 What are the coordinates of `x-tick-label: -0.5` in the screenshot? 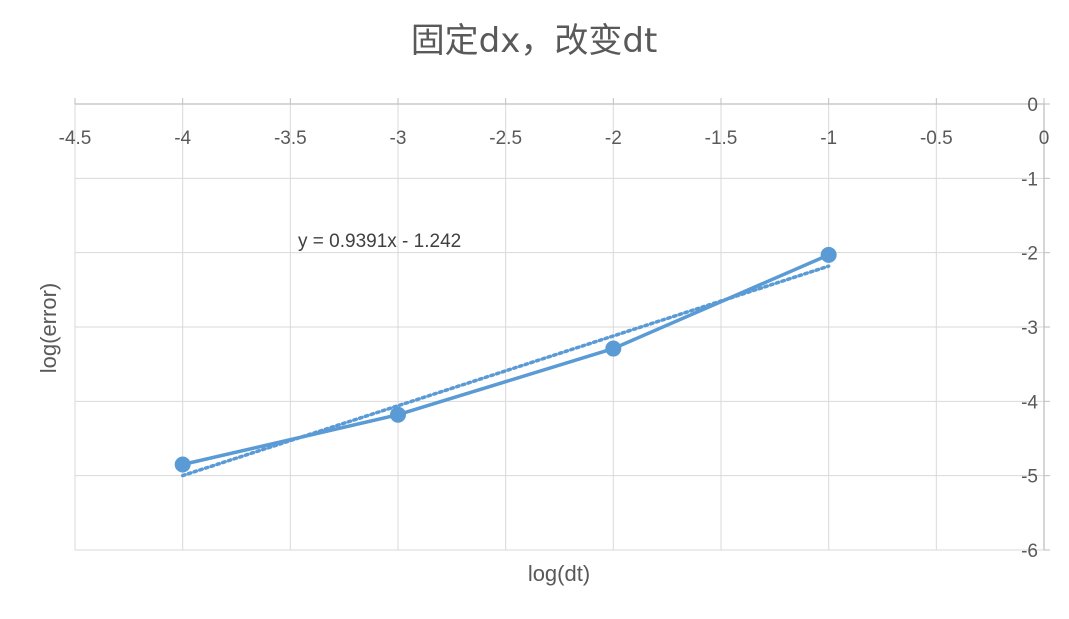 It's located at (936, 138).